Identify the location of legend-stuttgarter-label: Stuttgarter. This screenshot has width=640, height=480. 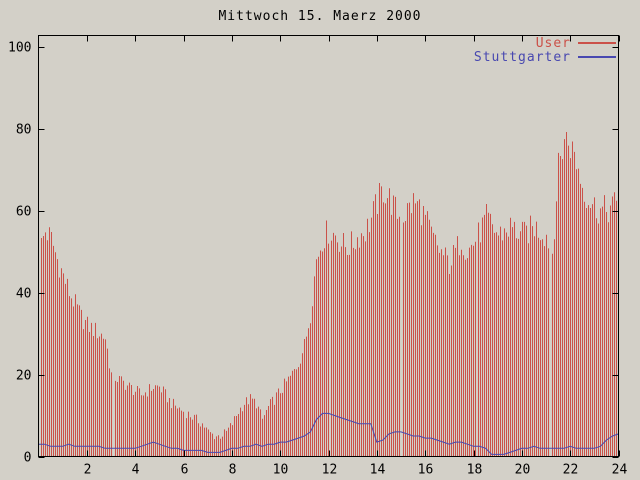
(522, 57).